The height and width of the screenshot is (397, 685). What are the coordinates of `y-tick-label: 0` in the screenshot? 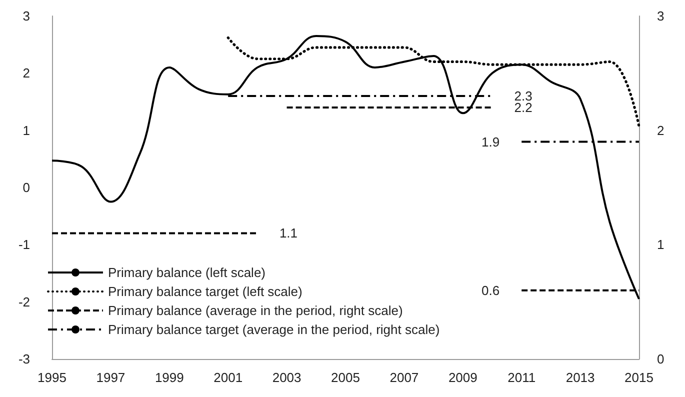 It's located at (26, 187).